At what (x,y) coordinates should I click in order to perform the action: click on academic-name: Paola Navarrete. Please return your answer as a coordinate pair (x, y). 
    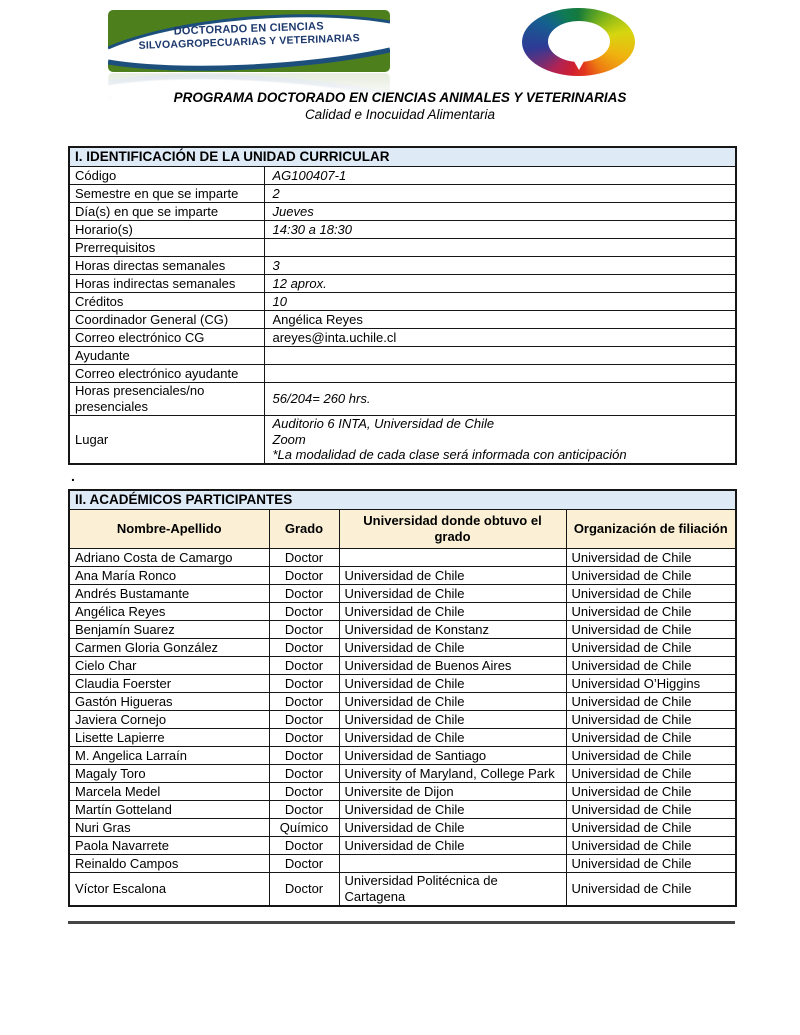
    Looking at the image, I should click on (169, 845).